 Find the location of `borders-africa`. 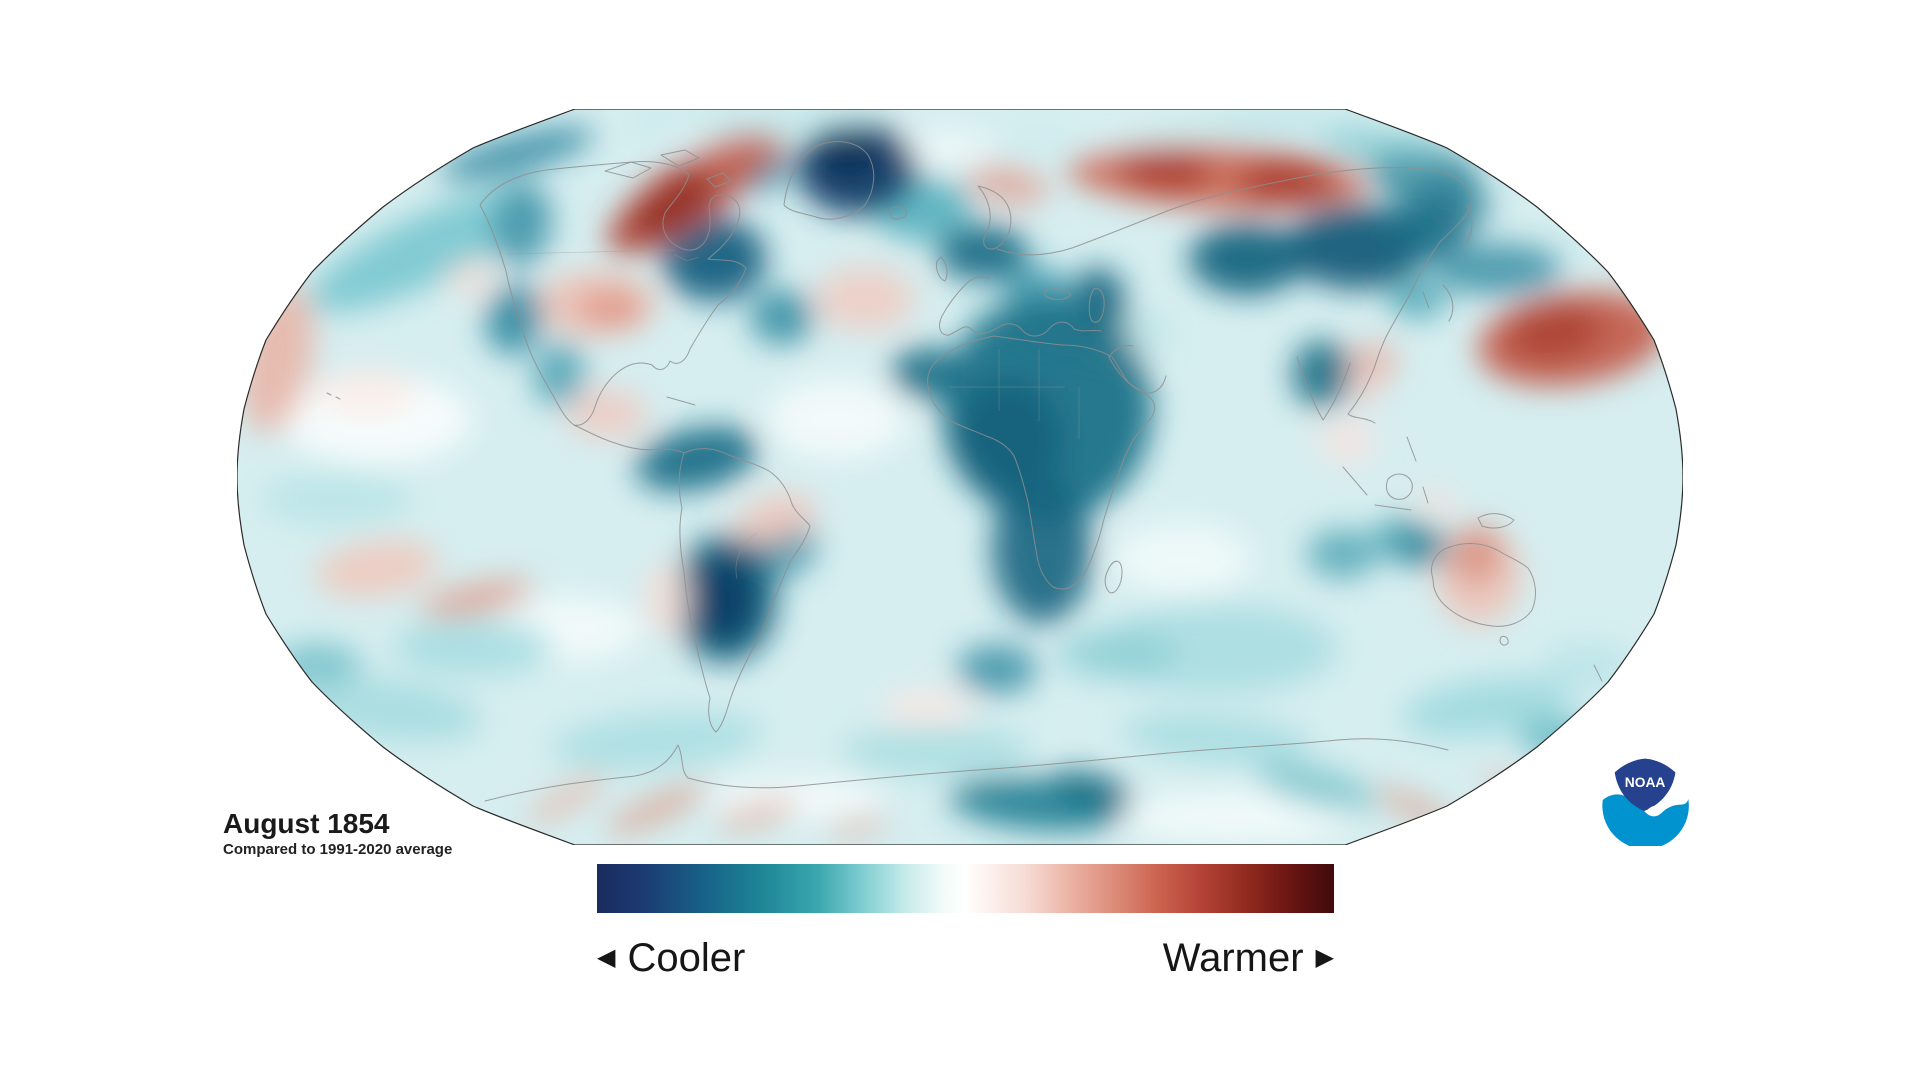

borders-africa is located at coordinates (1014, 394).